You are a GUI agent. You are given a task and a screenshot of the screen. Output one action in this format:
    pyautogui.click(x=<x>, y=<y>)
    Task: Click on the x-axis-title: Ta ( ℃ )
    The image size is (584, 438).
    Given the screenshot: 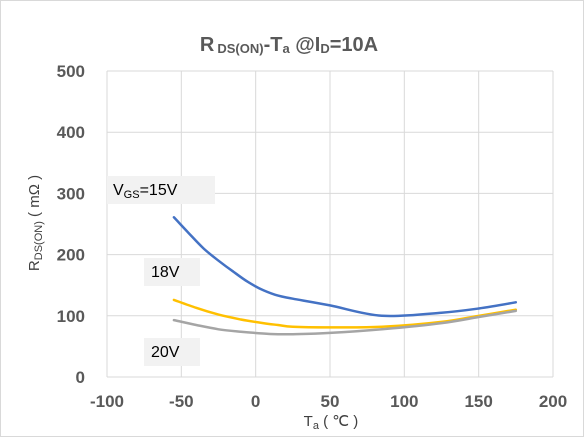 What is the action you would take?
    pyautogui.click(x=331, y=422)
    